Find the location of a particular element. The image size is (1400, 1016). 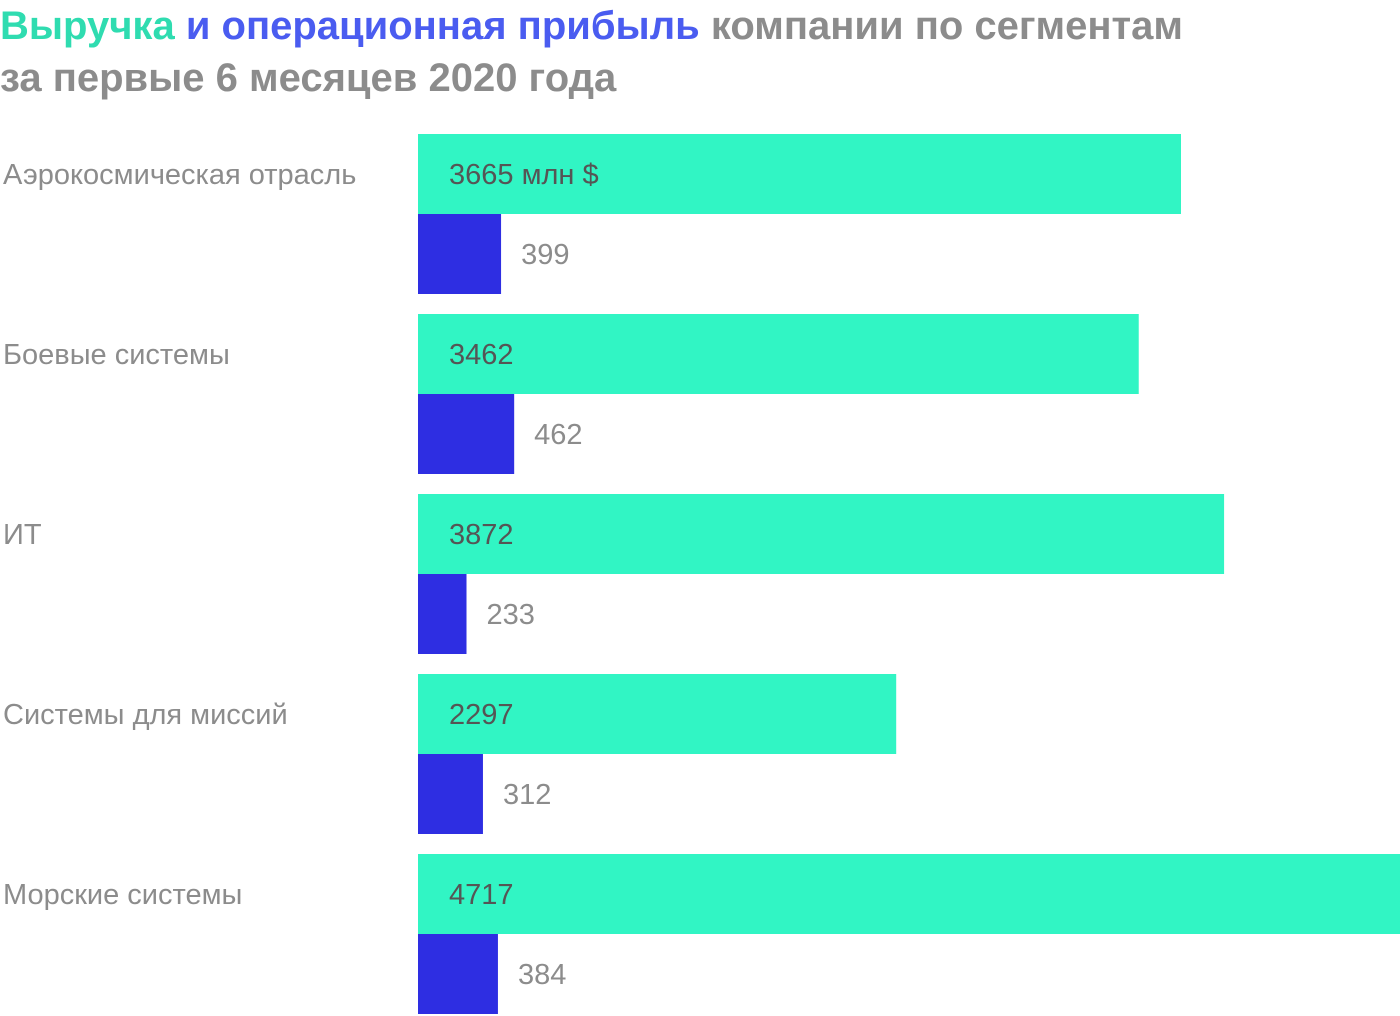

category-label: Аэрокосмическая отрасль is located at coordinates (179, 175).